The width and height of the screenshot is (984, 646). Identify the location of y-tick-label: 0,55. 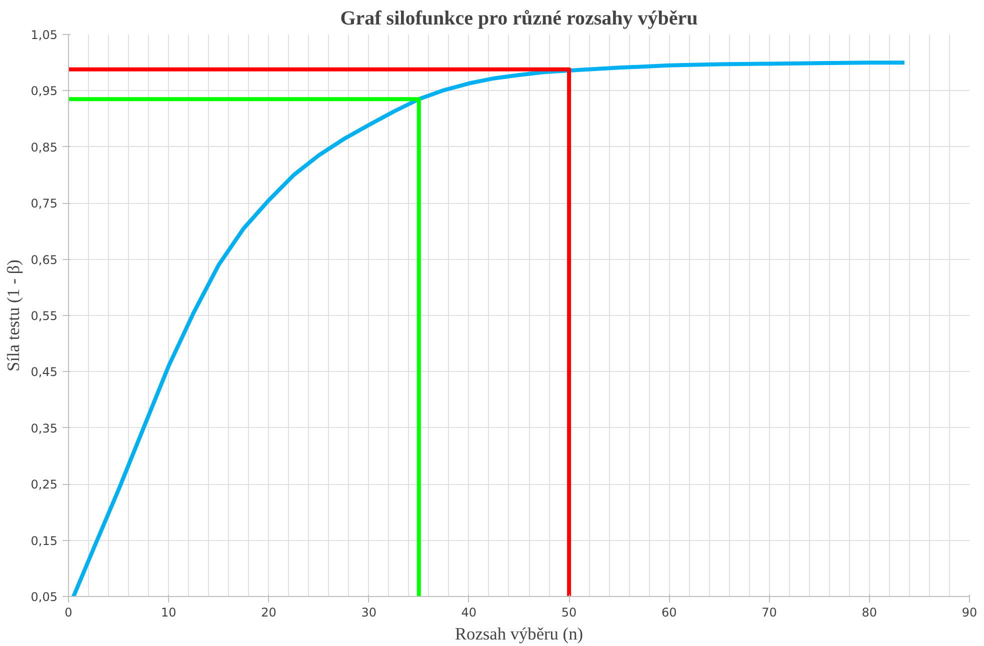
(44, 316).